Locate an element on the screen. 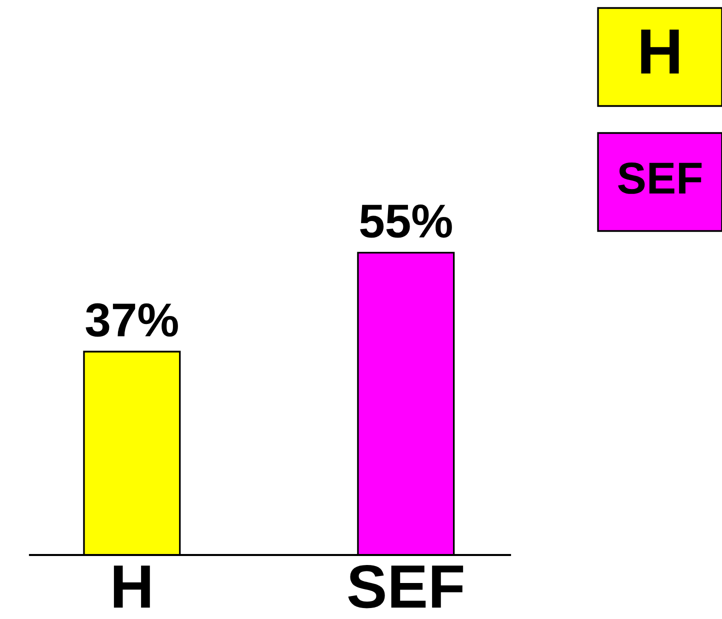  data-label: 37% is located at coordinates (132, 320).